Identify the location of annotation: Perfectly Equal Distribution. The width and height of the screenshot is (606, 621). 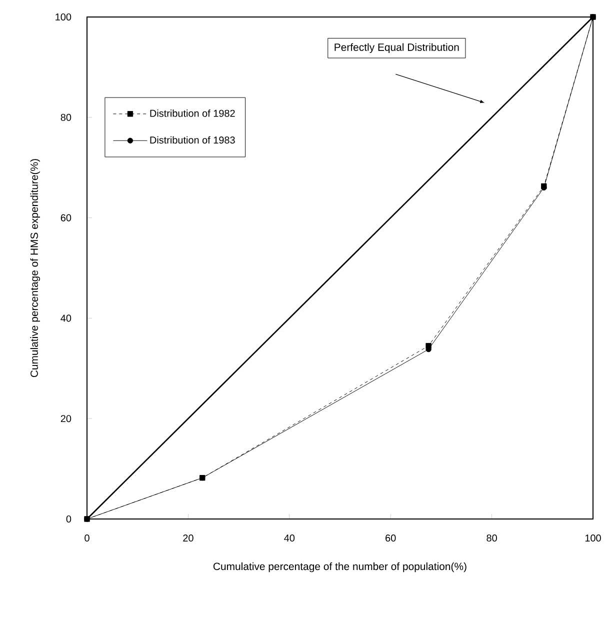
(396, 48).